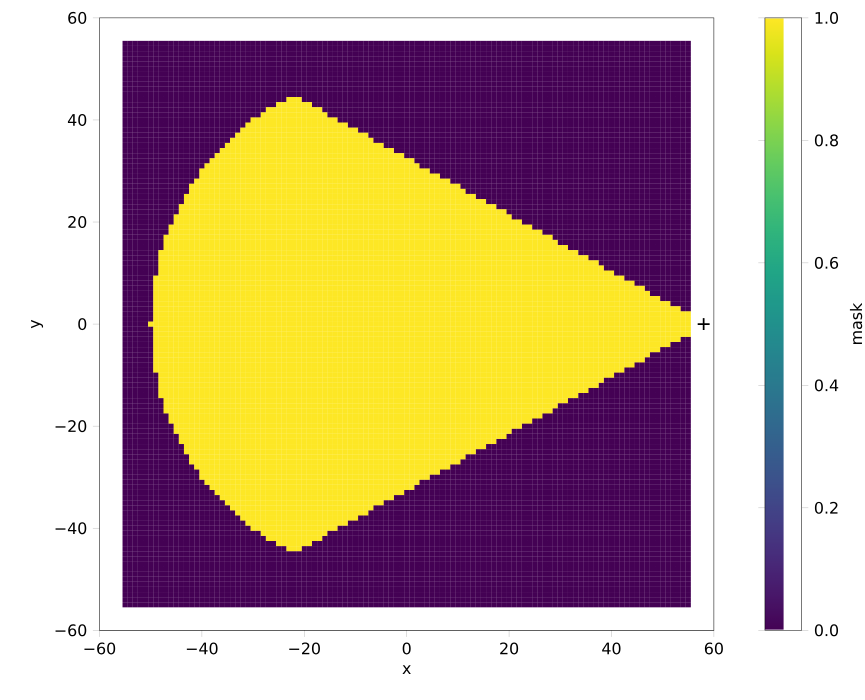 The width and height of the screenshot is (865, 700). Describe the element at coordinates (82, 324) in the screenshot. I see `y-tick-label: 0` at that location.